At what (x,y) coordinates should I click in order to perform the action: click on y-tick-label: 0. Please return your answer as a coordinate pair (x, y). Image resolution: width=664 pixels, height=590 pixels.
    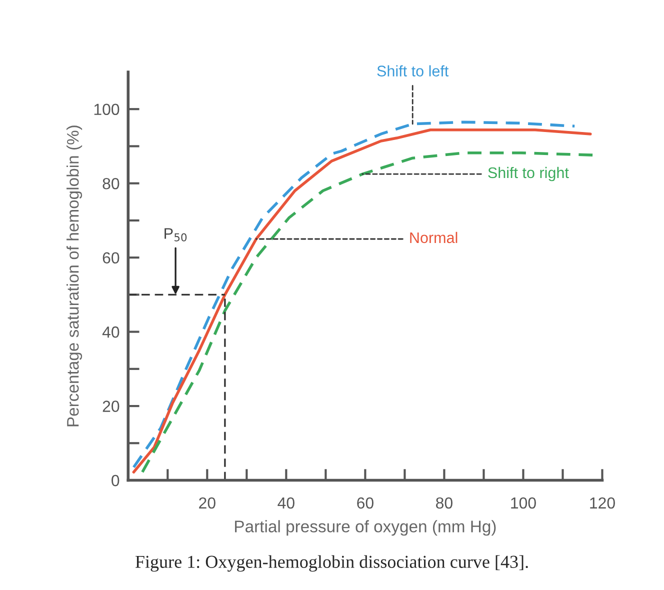
    Looking at the image, I should click on (116, 480).